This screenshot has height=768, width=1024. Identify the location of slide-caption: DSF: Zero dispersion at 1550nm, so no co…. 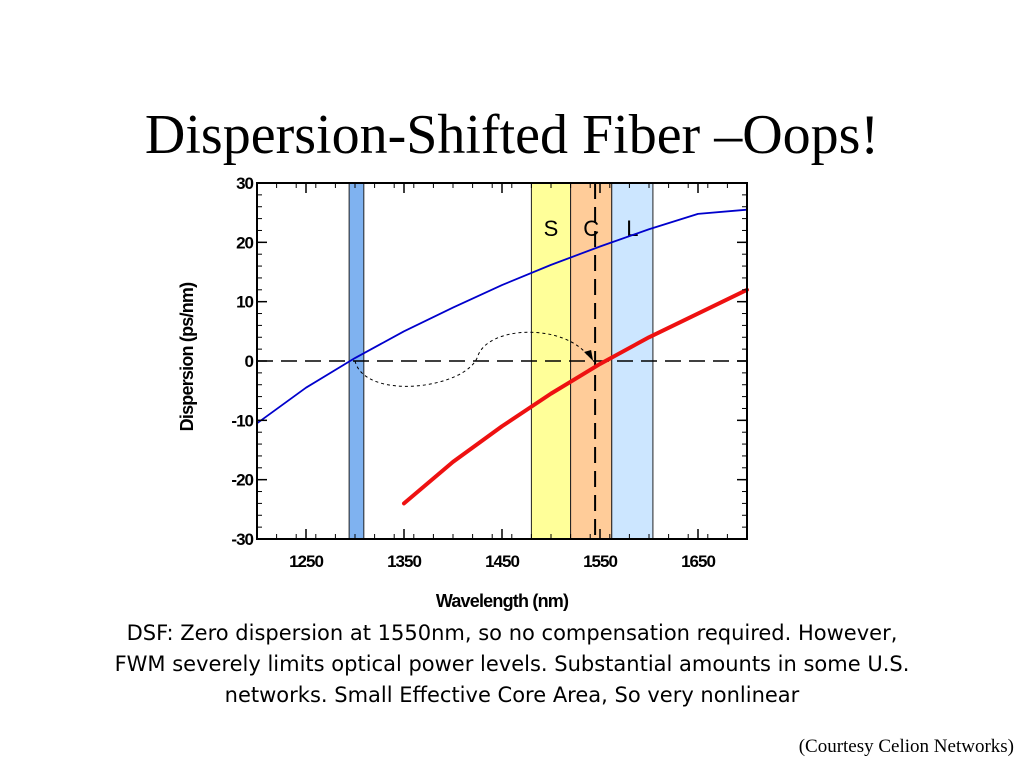
(512, 664).